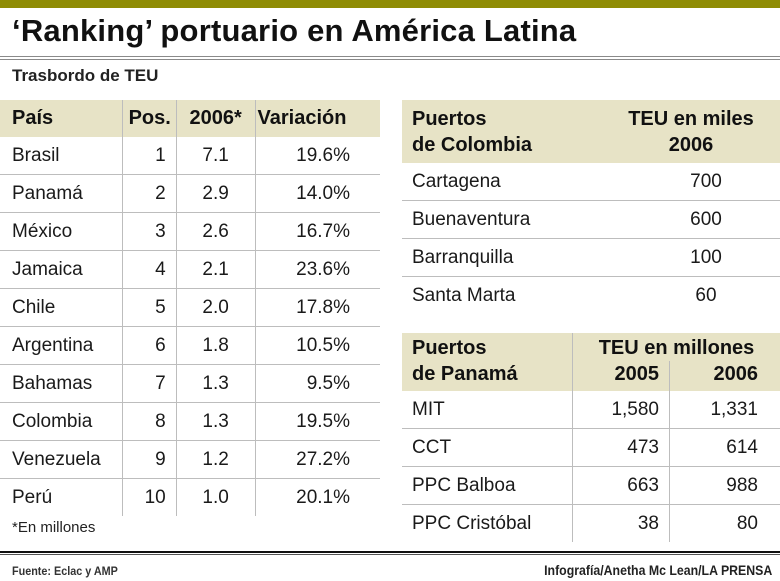 This screenshot has width=780, height=581. What do you see at coordinates (317, 421) in the screenshot?
I see `cell-variacion: 19.5%` at bounding box center [317, 421].